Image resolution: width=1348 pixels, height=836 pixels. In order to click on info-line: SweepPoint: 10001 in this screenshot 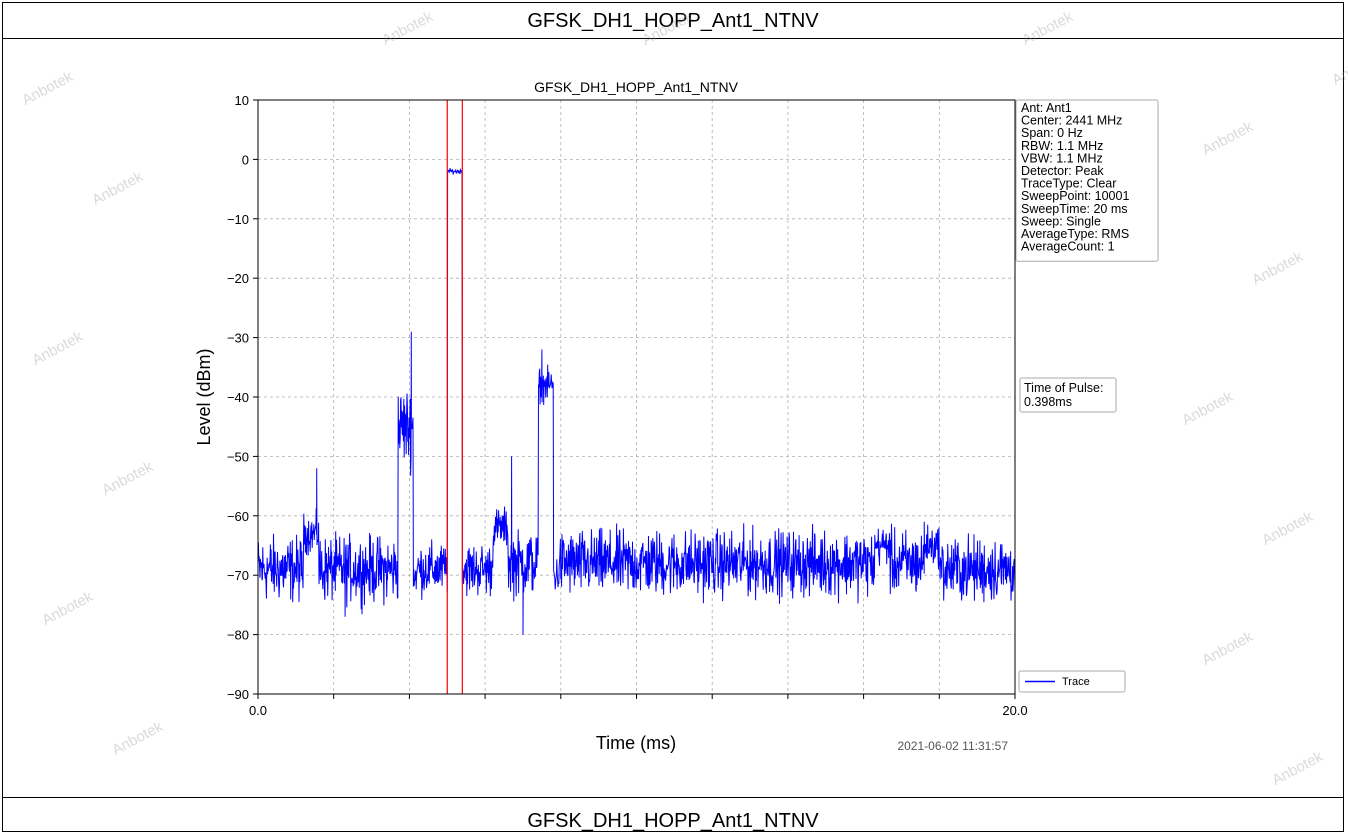, I will do `click(1075, 196)`.